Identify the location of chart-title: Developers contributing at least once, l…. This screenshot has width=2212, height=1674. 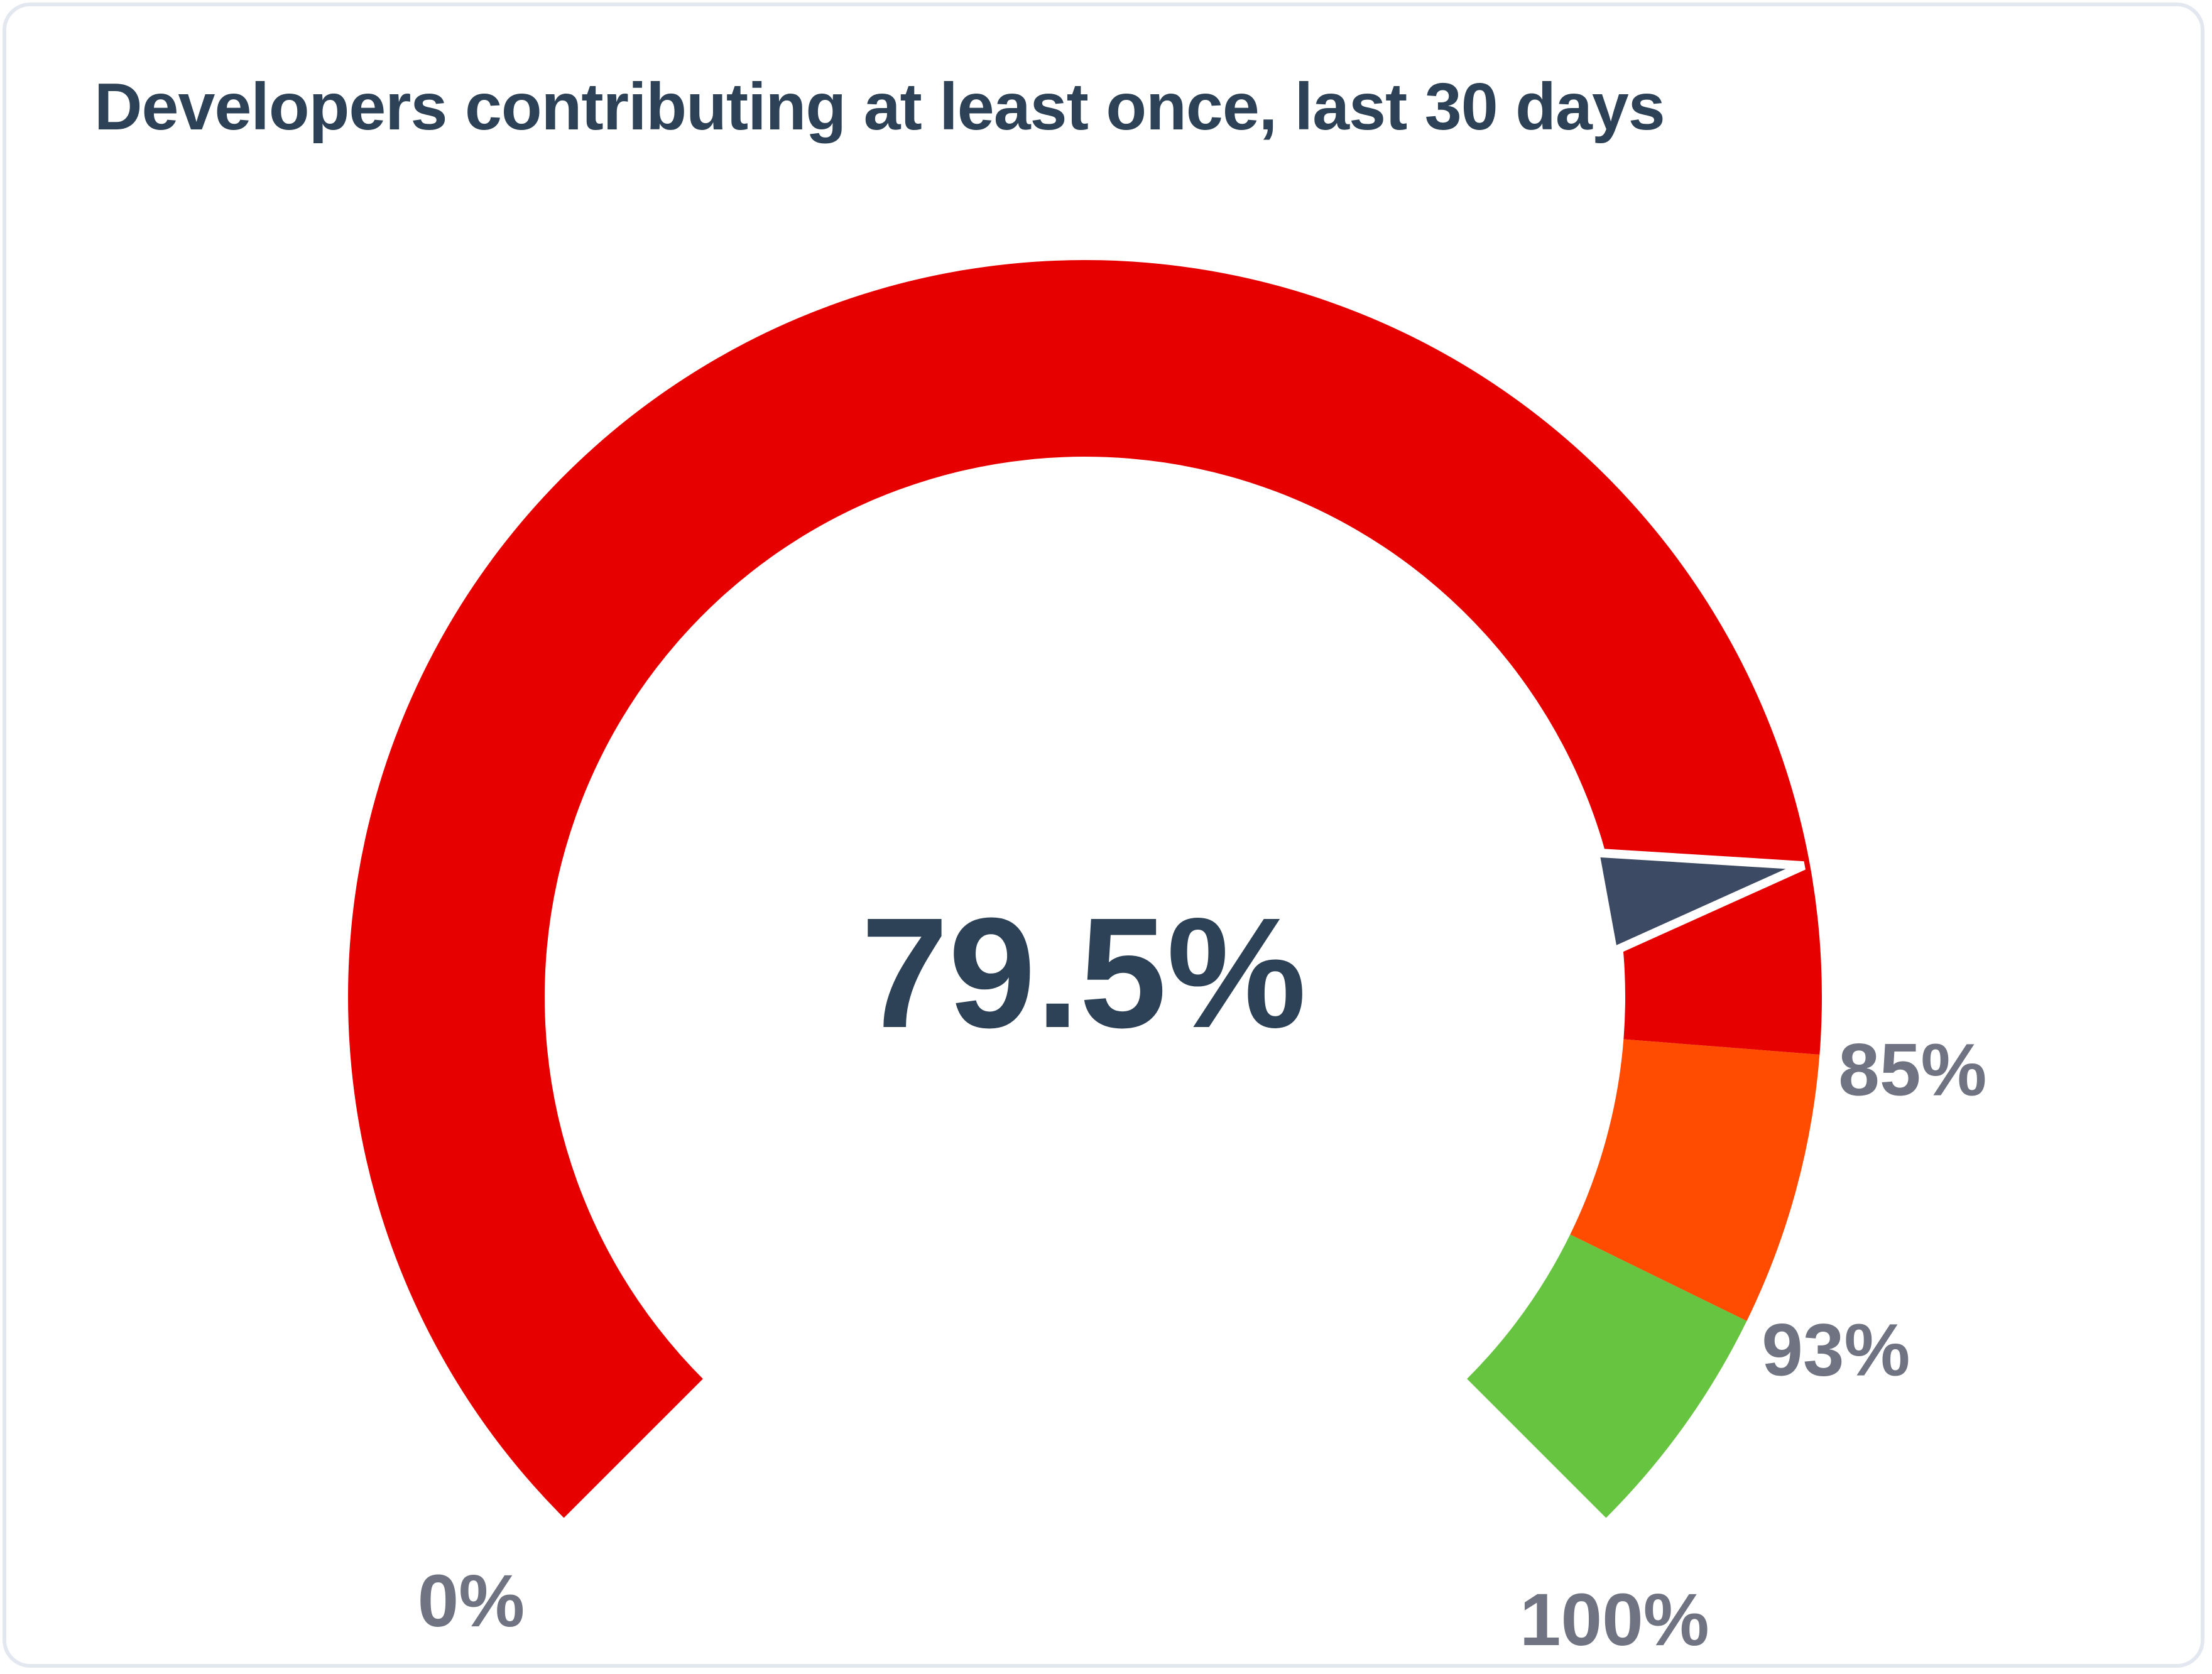
(880, 107).